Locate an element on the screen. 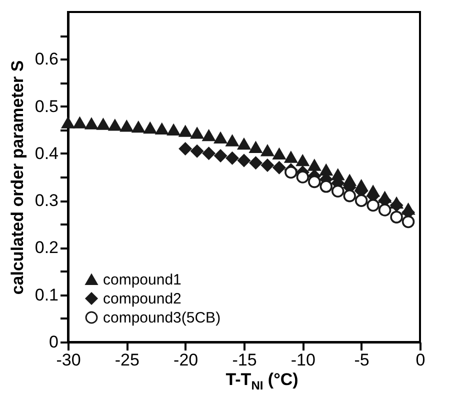  y-tick-label: 0.2 is located at coordinates (46, 248).